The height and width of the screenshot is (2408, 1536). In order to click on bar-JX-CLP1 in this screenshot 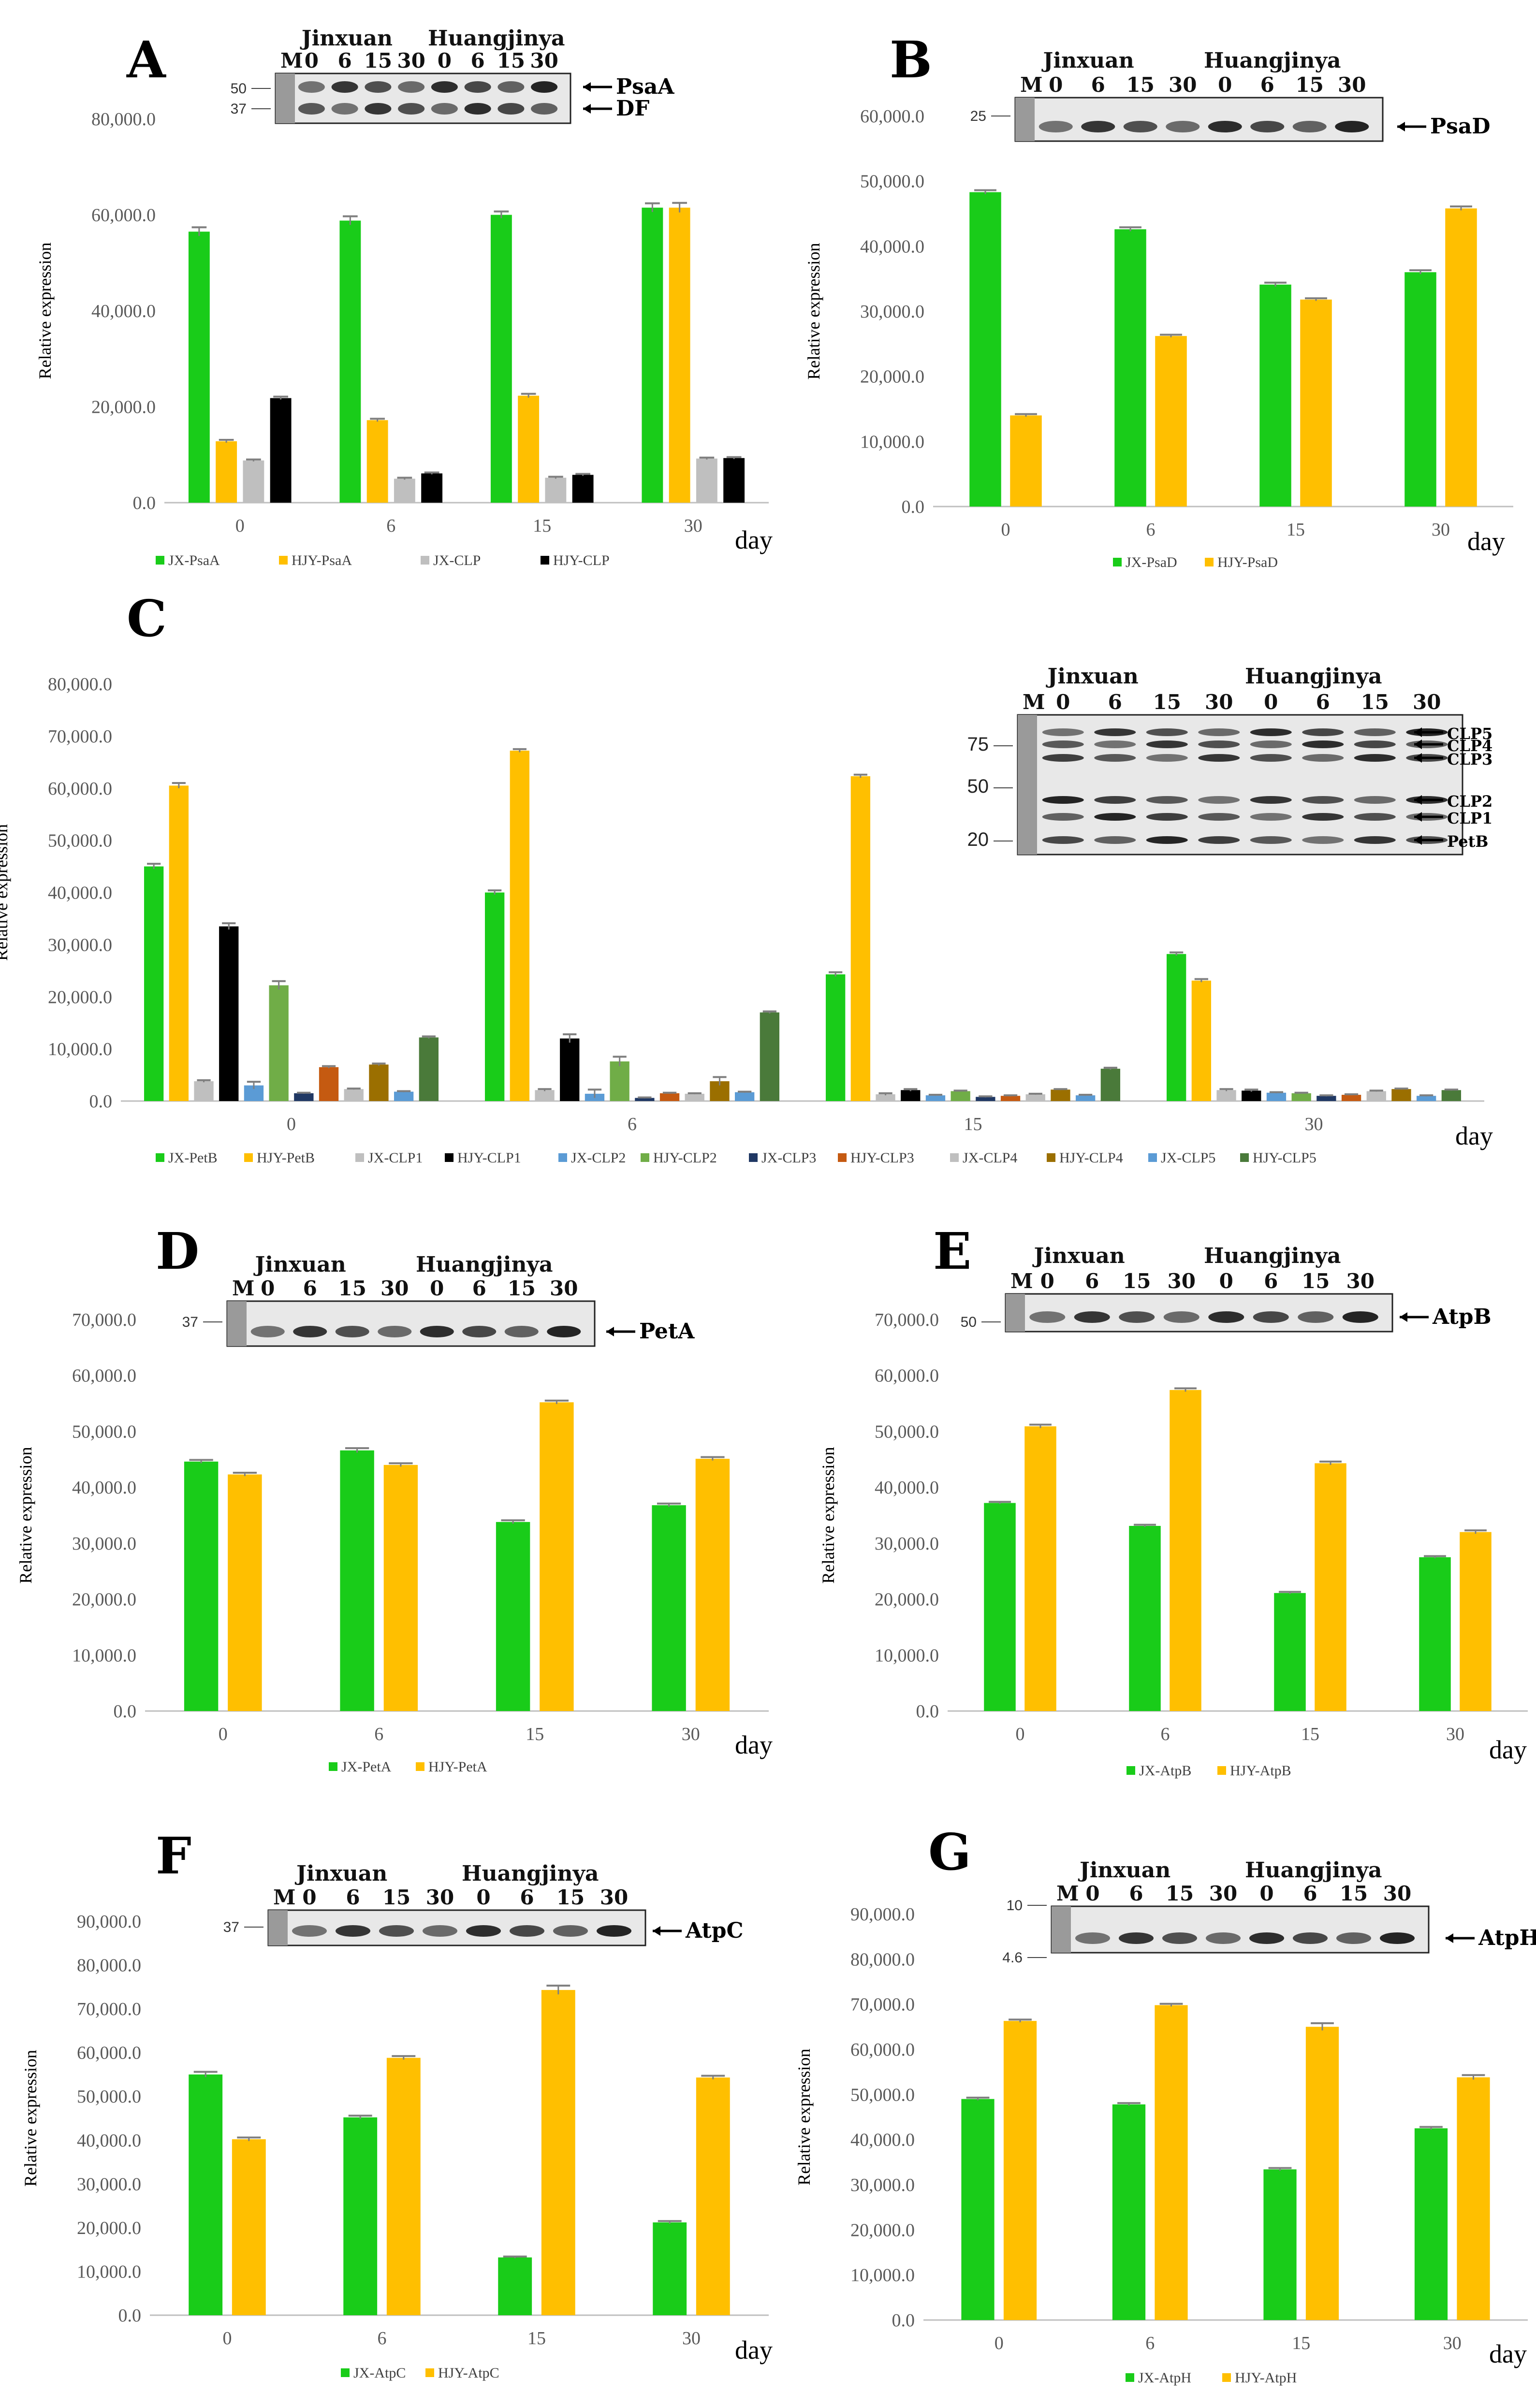, I will do `click(545, 1095)`.